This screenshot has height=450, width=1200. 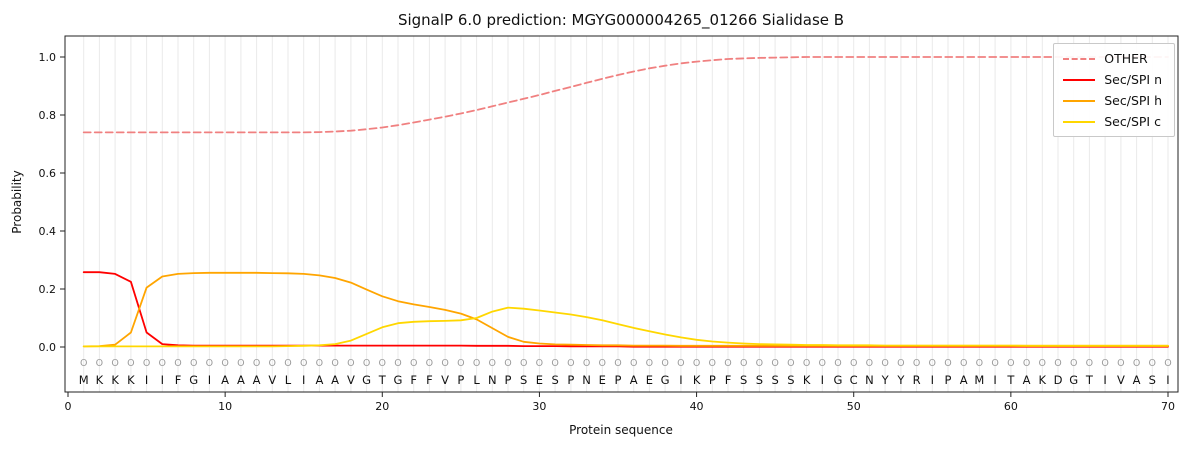 What do you see at coordinates (1079, 58) in the screenshot?
I see `legend-line-sample-other` at bounding box center [1079, 58].